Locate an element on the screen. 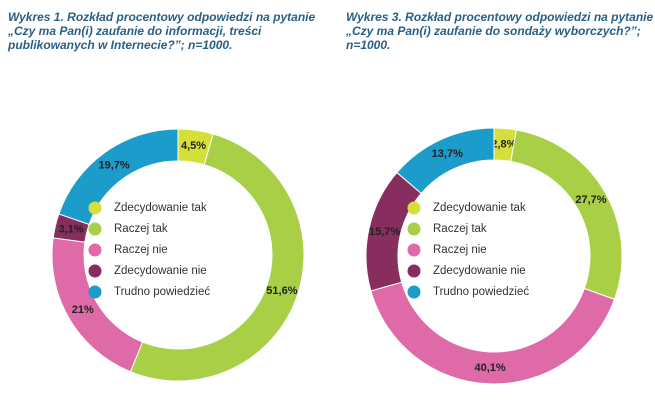  value-label: 19,7% is located at coordinates (114, 165).